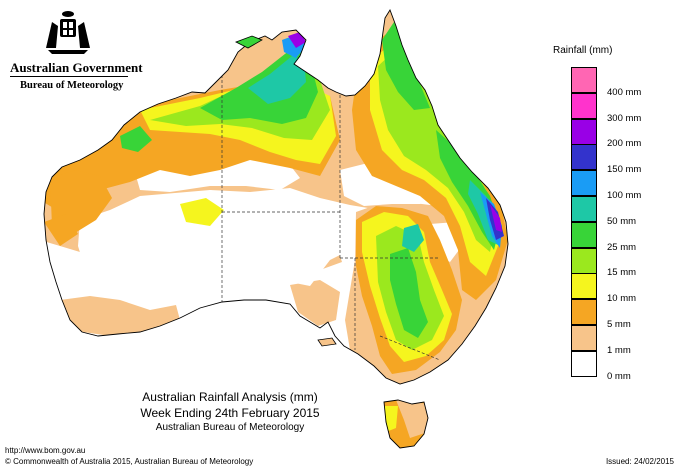  I want to click on legend-label: 100 mm, so click(624, 195).